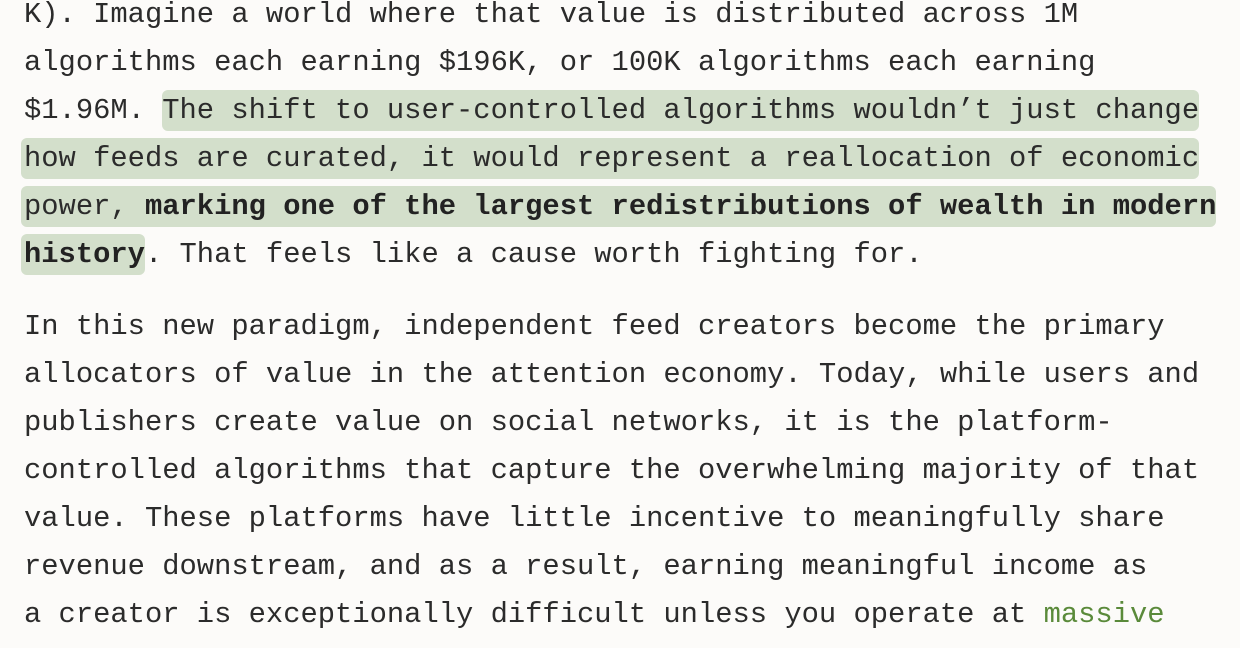 The height and width of the screenshot is (648, 1240). I want to click on highlighted-text: history, so click(83, 254).